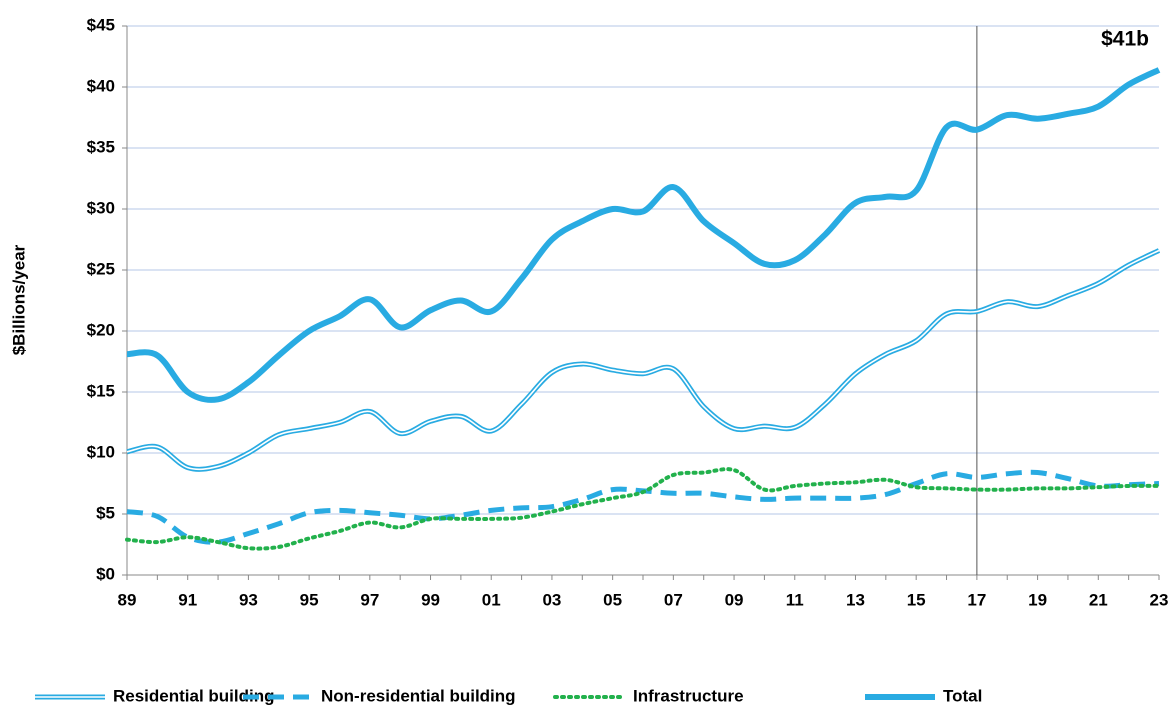  Describe the element at coordinates (101, 268) in the screenshot. I see `y-tick-label: $25` at that location.